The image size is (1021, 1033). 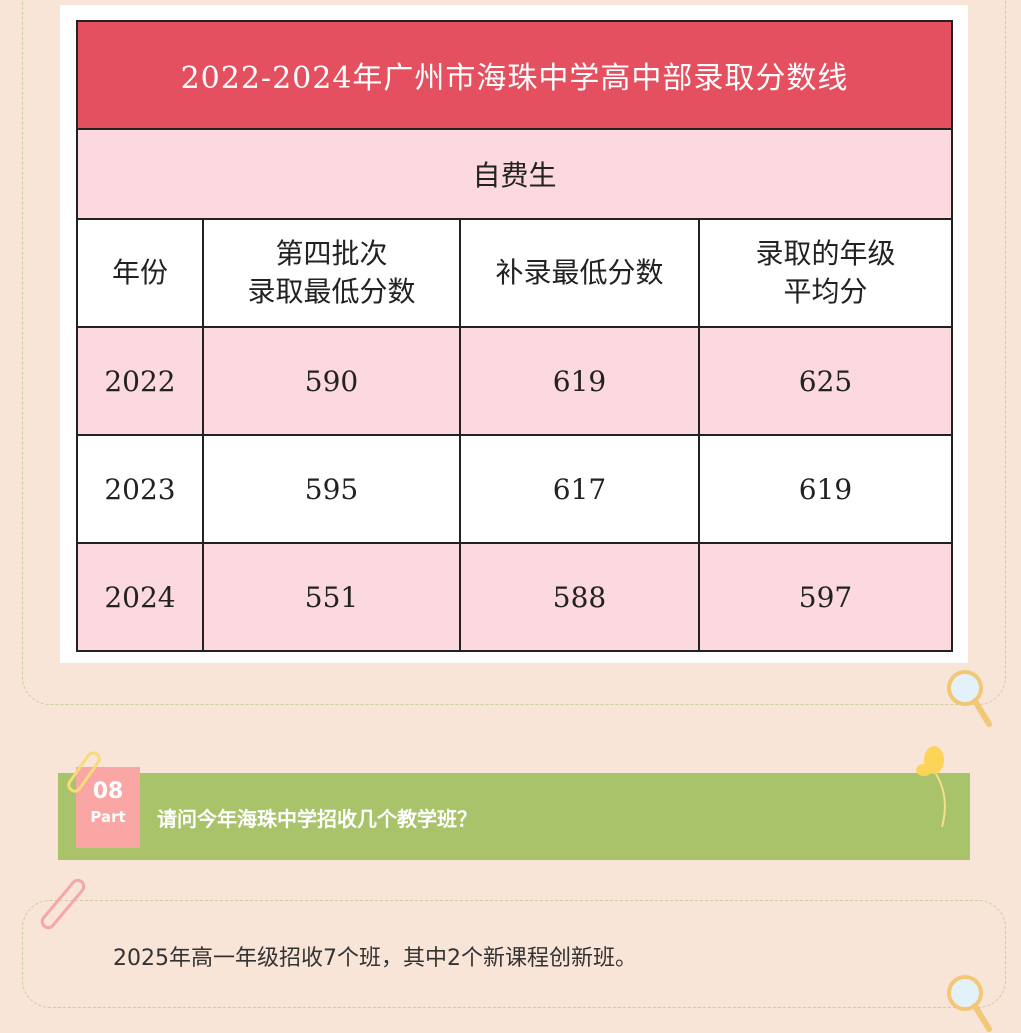 I want to click on butterfly-icon, so click(x=931, y=787).